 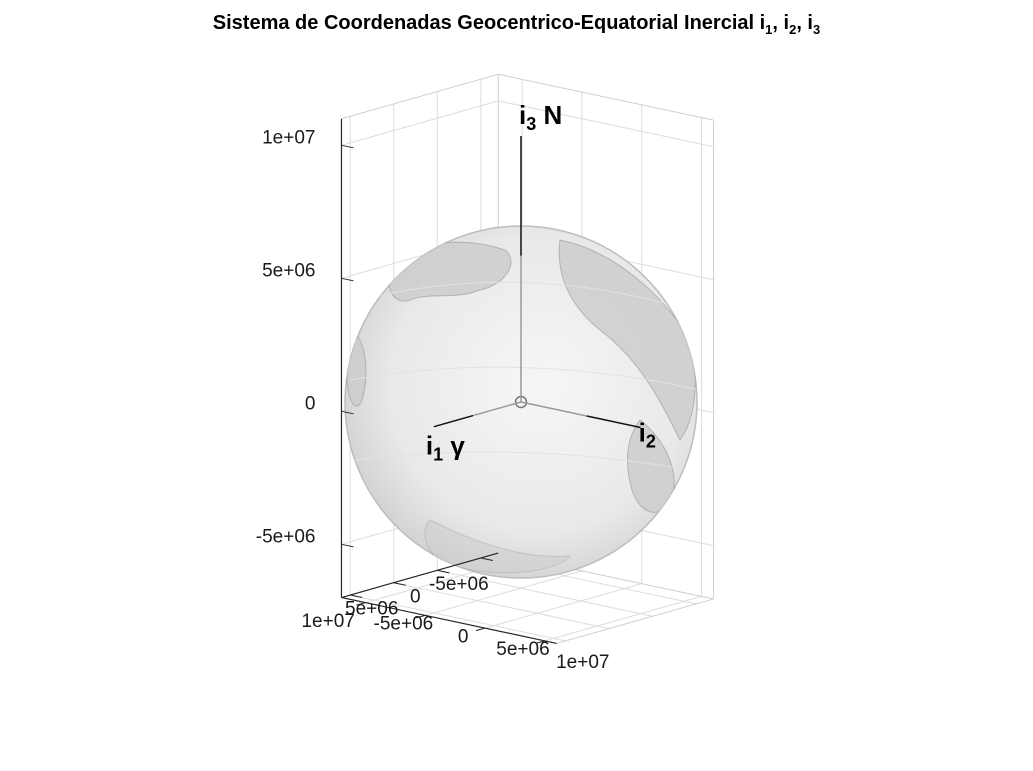 I want to click on y-tick-label: -5e+06, so click(x=404, y=624).